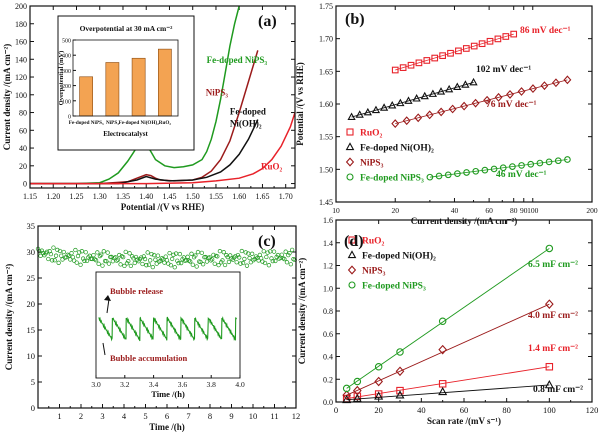  I want to click on x-tick-label: 11, so click(274, 416).